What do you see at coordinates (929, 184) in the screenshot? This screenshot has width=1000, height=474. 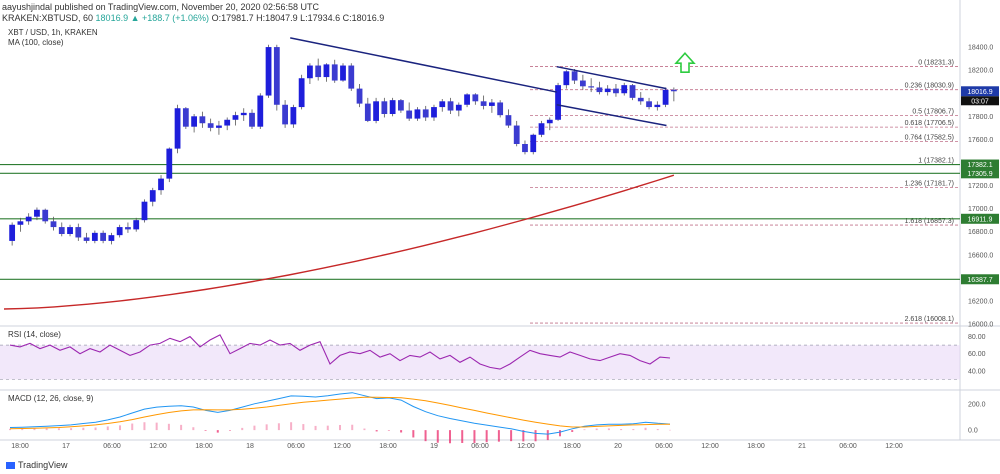 I see `fib-level-label: 1.236 (17181.7)` at bounding box center [929, 184].